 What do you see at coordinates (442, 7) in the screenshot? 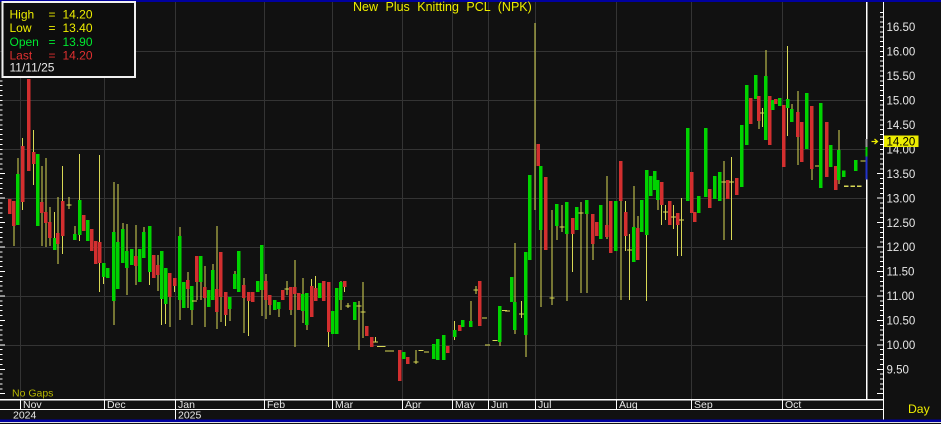
I see `svg-text: New Plus Knitting PCL (NPK)` at bounding box center [442, 7].